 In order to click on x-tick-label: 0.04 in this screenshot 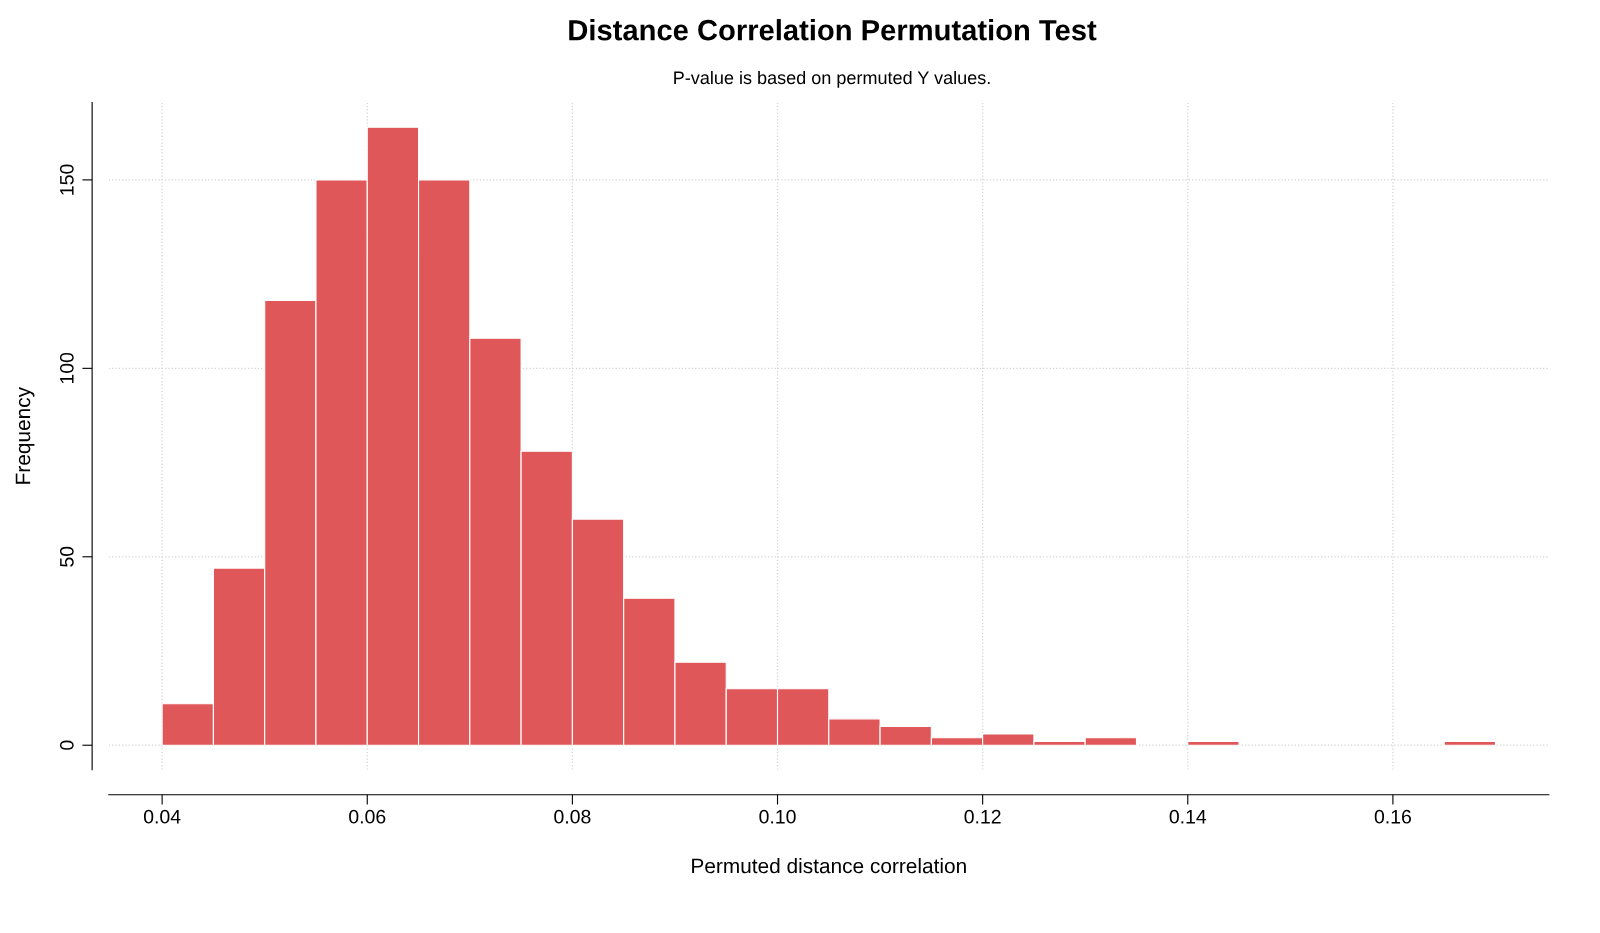, I will do `click(162, 816)`.